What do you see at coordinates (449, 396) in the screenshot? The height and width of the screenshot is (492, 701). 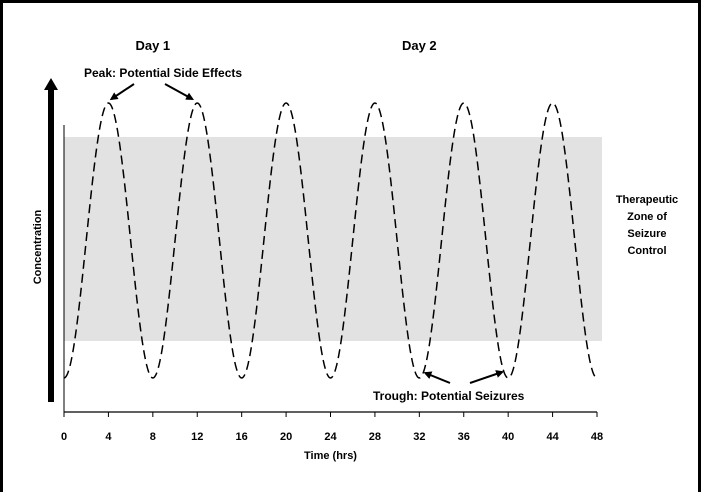 I see `trough-annotation: Trough: Potential Seizures` at bounding box center [449, 396].